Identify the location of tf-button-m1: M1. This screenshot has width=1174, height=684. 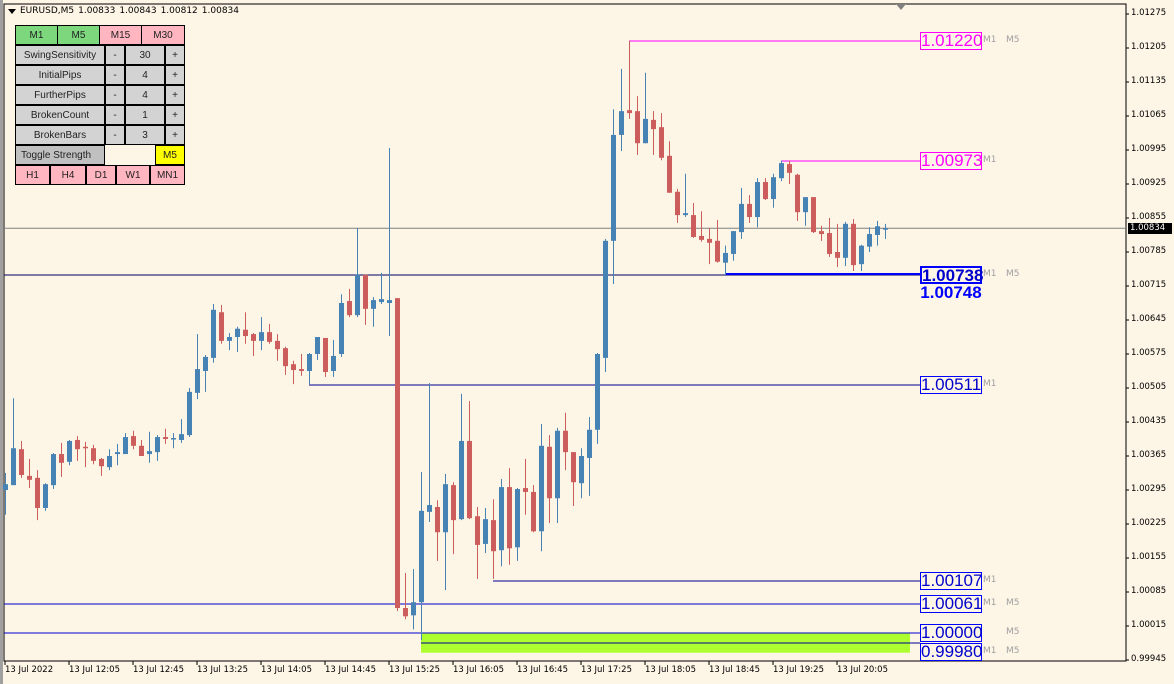
(36, 35).